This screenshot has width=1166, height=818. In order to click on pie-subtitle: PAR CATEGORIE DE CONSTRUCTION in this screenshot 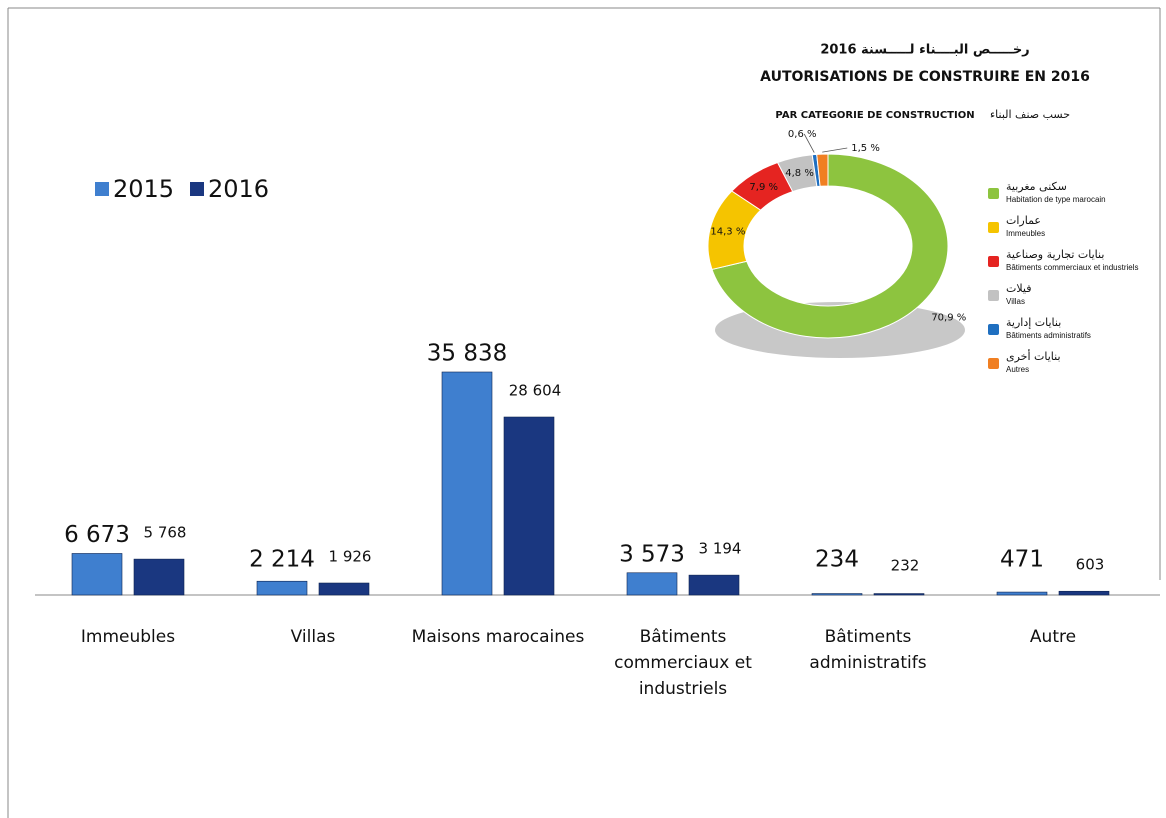, I will do `click(874, 115)`.